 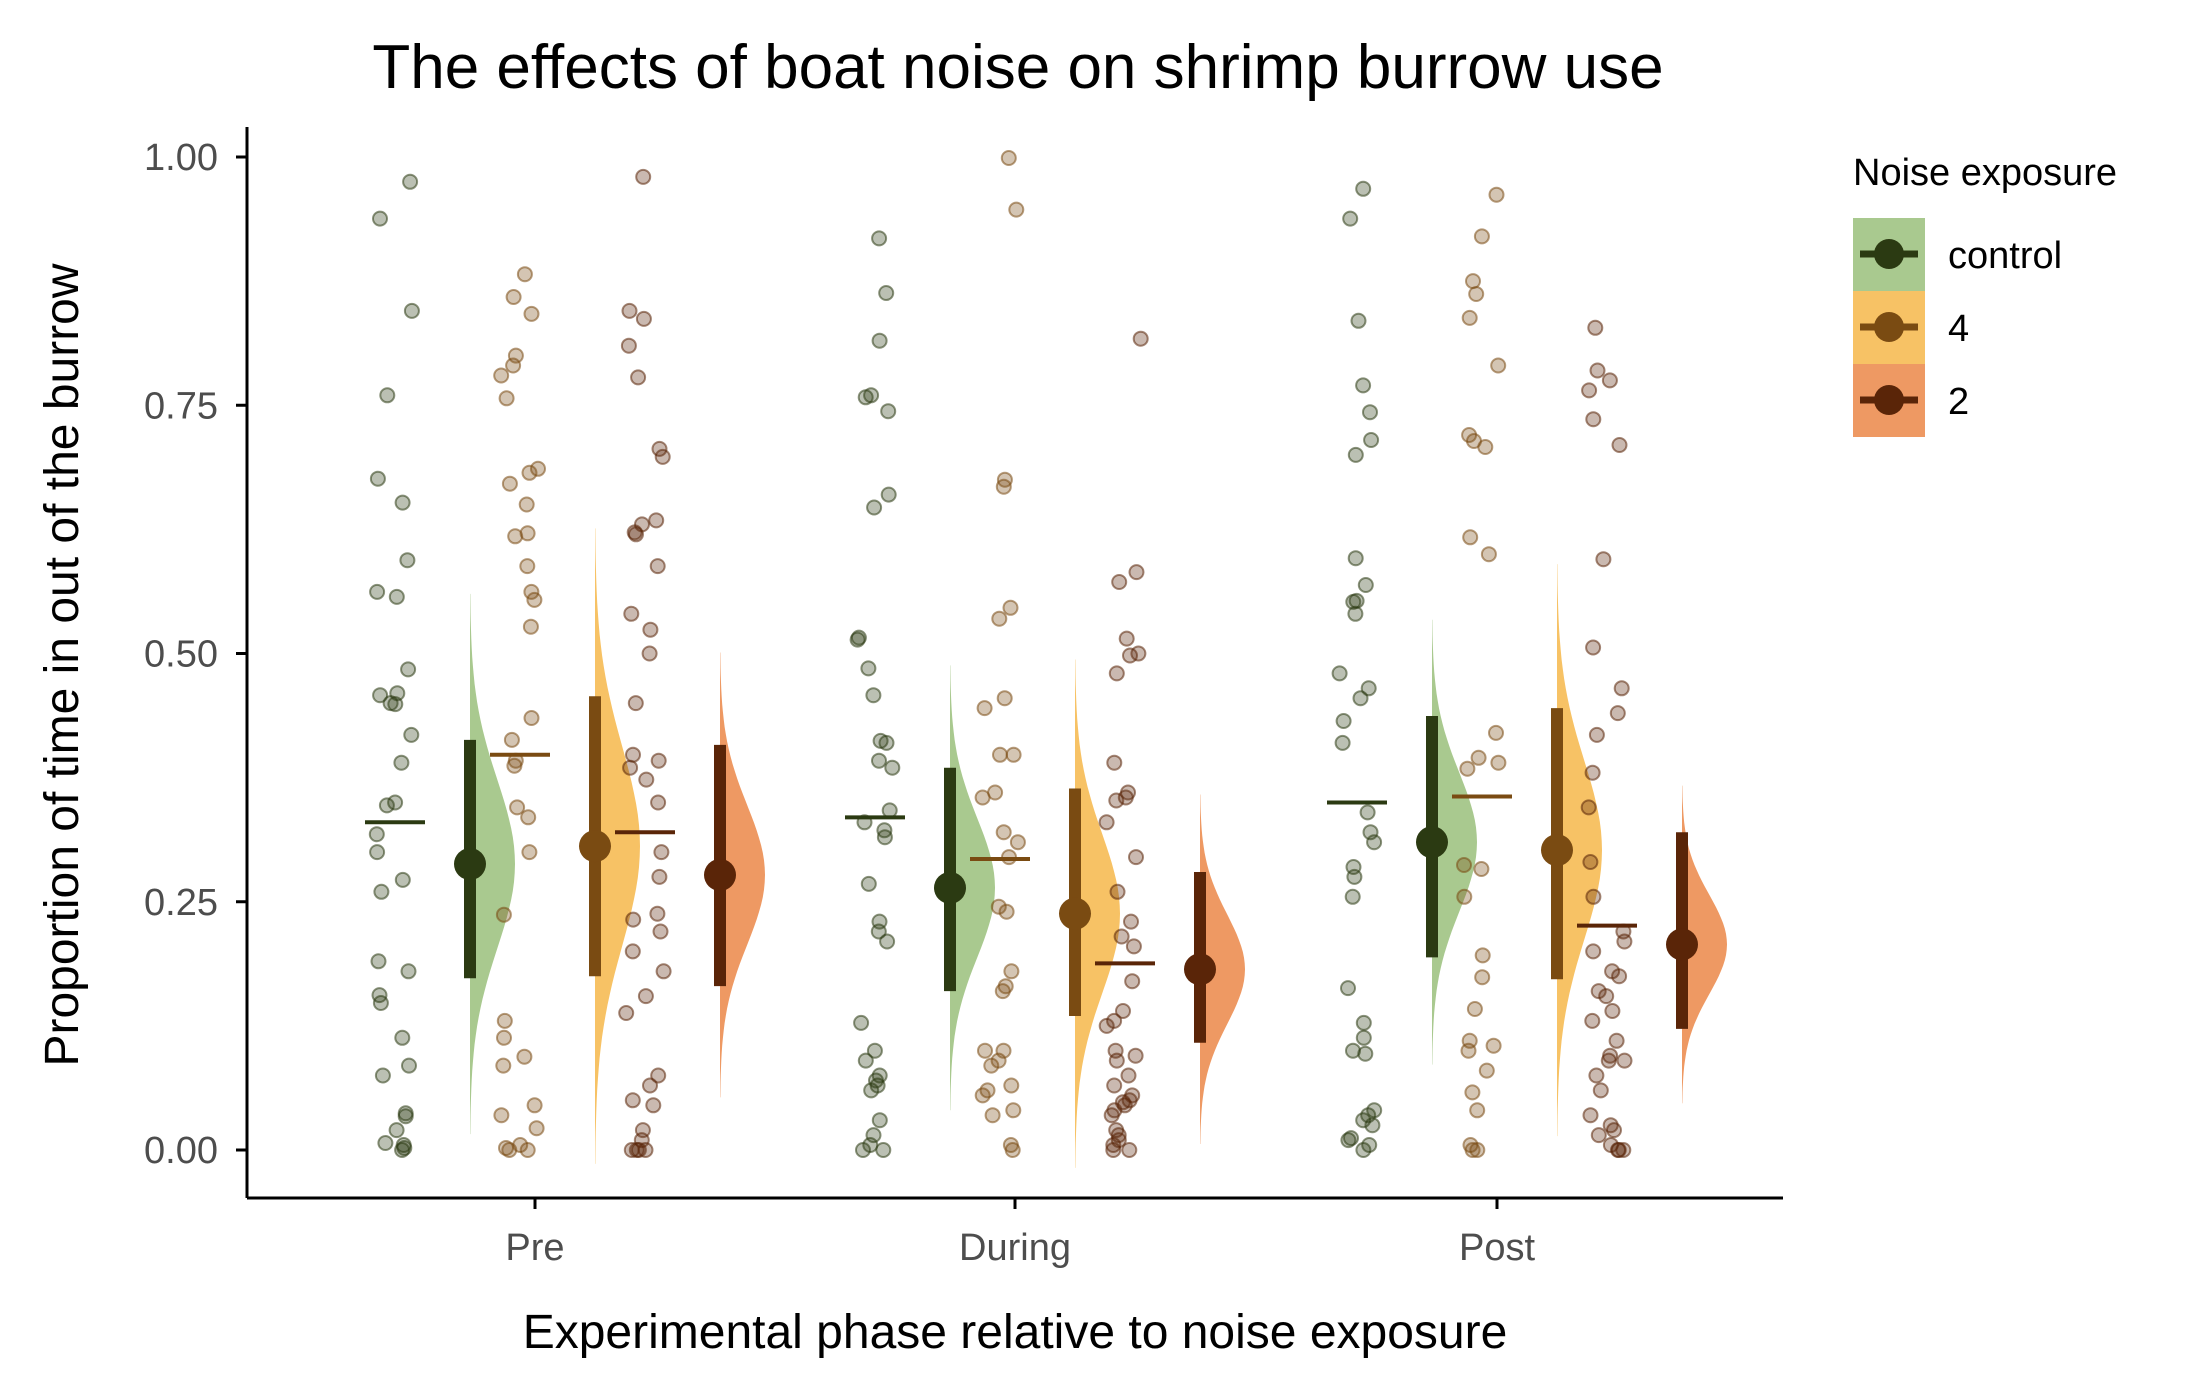 What do you see at coordinates (181, 655) in the screenshot?
I see `y-tick-label: 0.50` at bounding box center [181, 655].